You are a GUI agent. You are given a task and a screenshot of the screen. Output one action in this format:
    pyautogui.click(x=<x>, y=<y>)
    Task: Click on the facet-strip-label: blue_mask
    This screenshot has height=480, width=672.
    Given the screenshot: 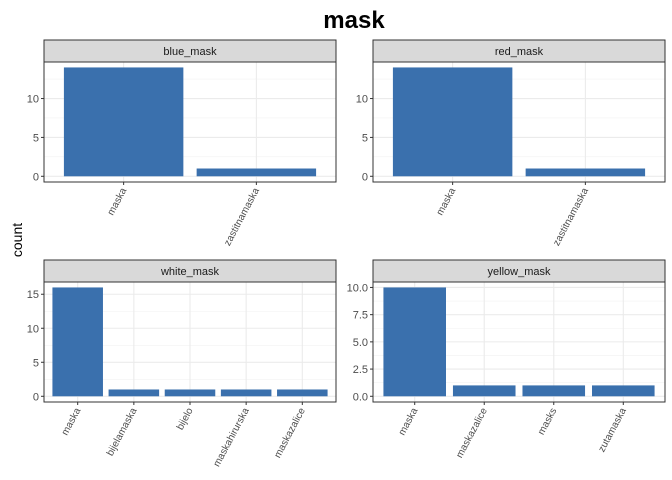 What is the action you would take?
    pyautogui.click(x=190, y=52)
    